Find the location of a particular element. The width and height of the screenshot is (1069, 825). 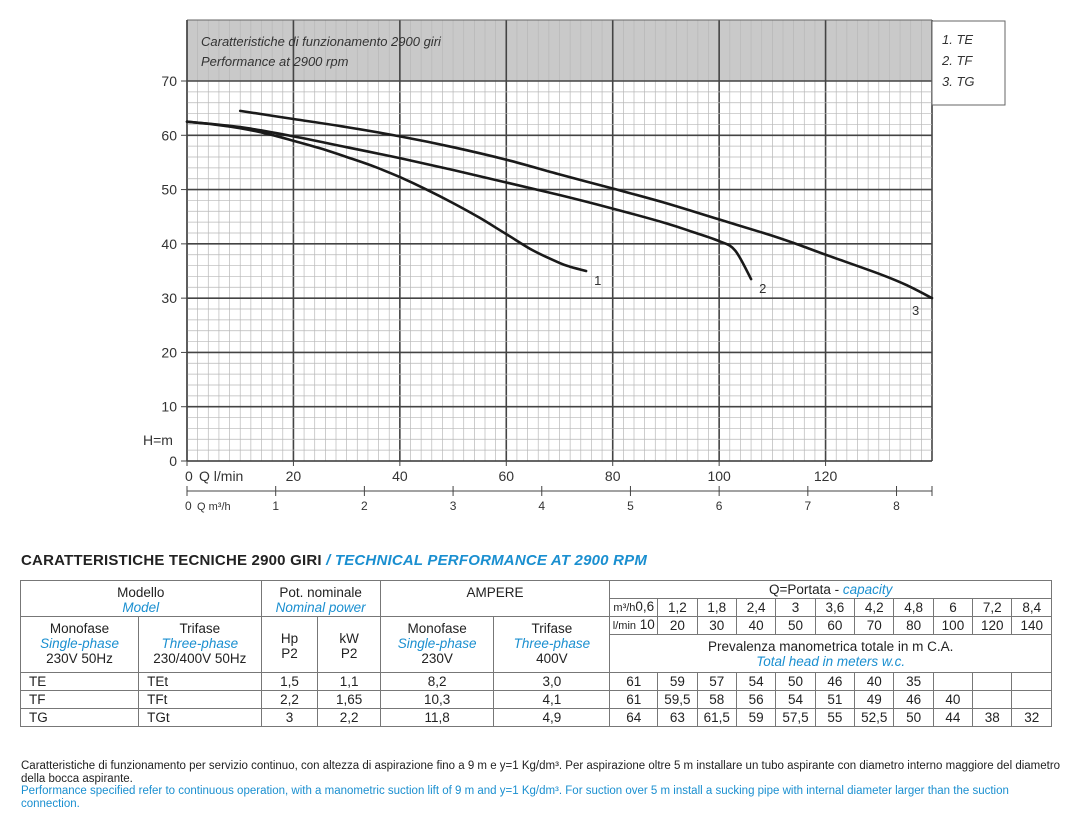

capacity-lmin: 80 is located at coordinates (913, 625).